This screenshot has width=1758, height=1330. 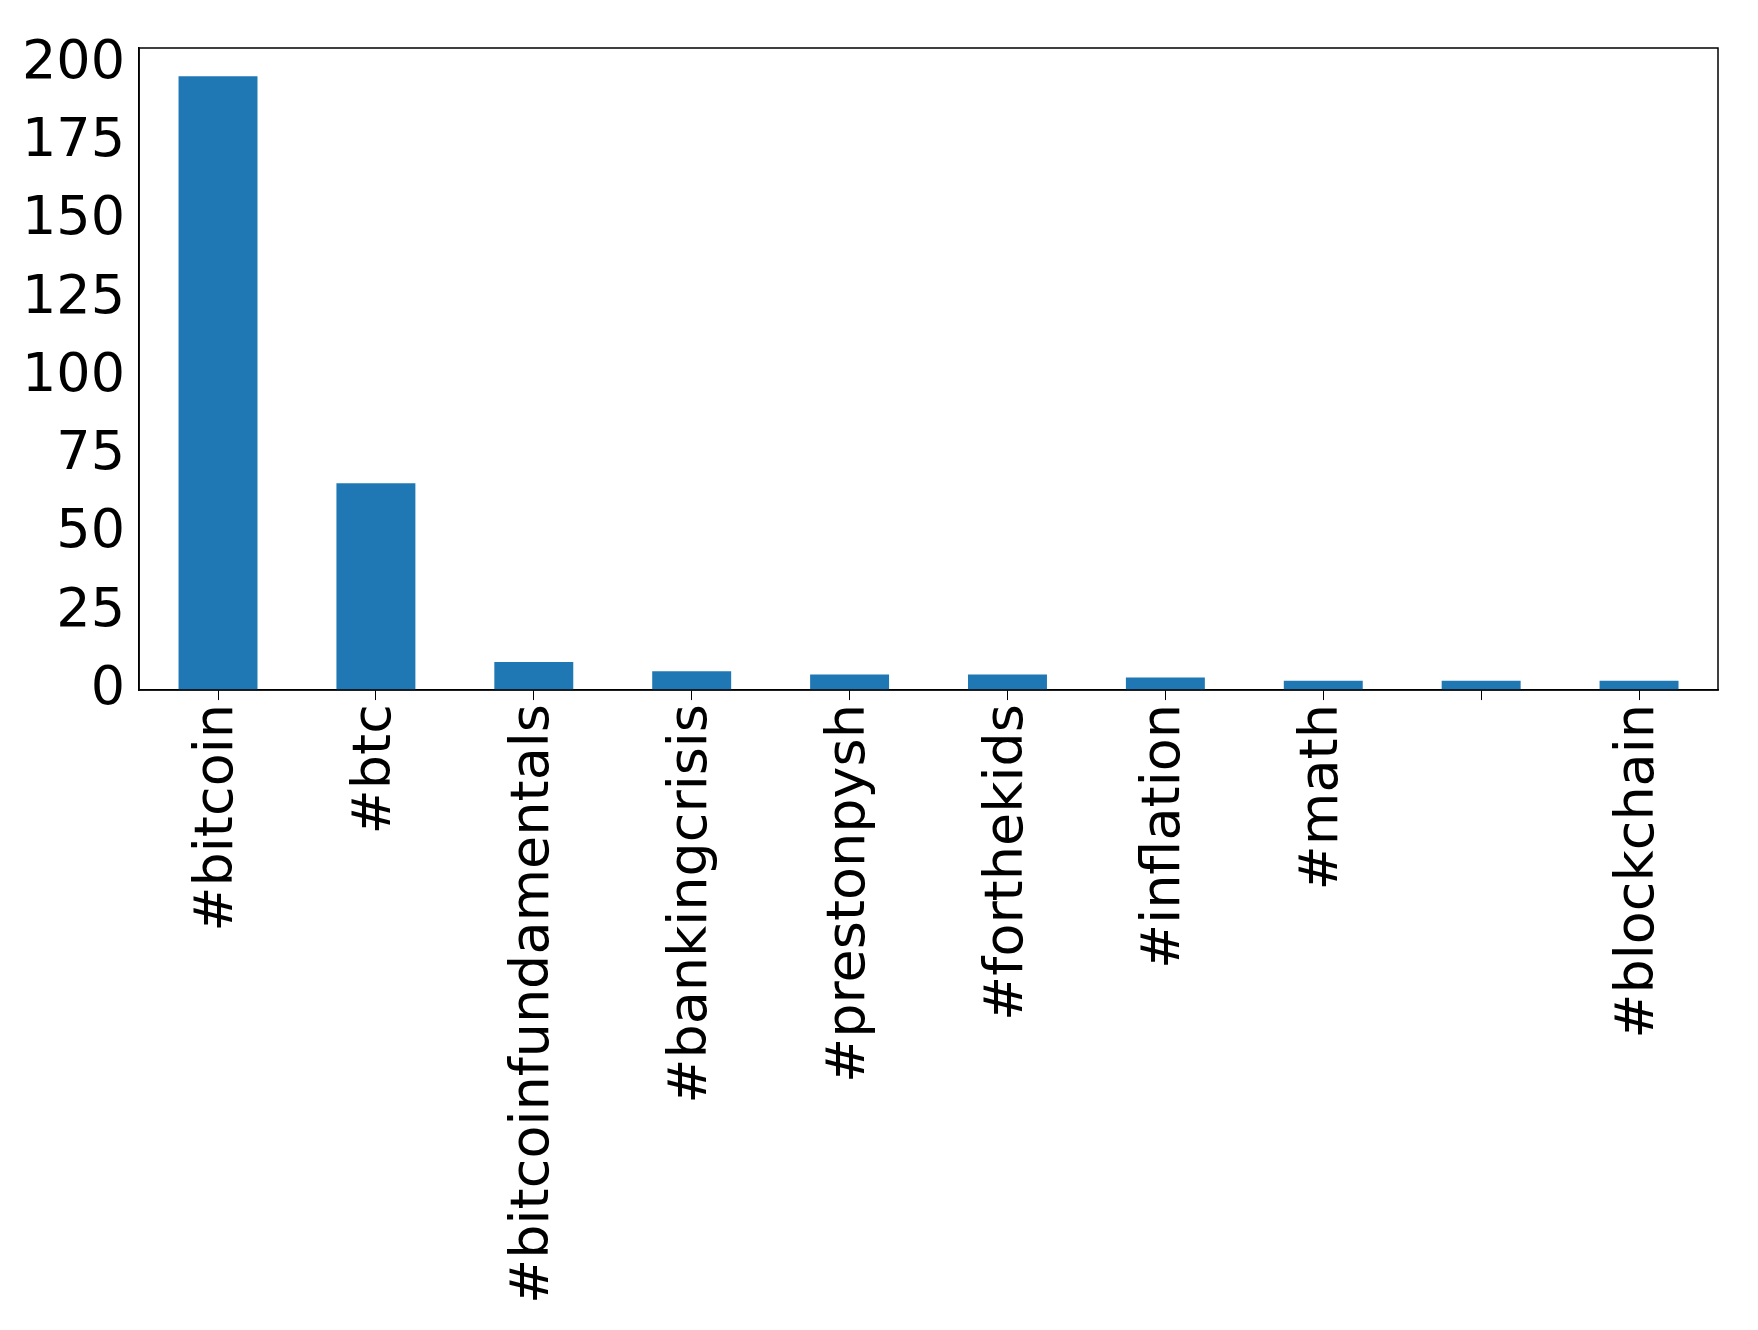 I want to click on y-tick-label: 0, so click(x=108, y=686).